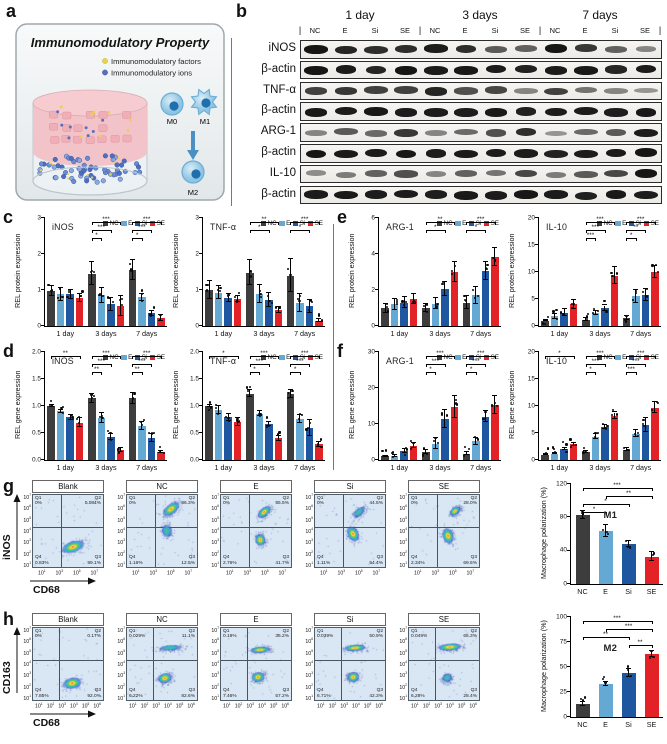 The width and height of the screenshot is (667, 744). What do you see at coordinates (309, 698) in the screenshot?
I see `y-tick-label: 10¹` at bounding box center [309, 698].